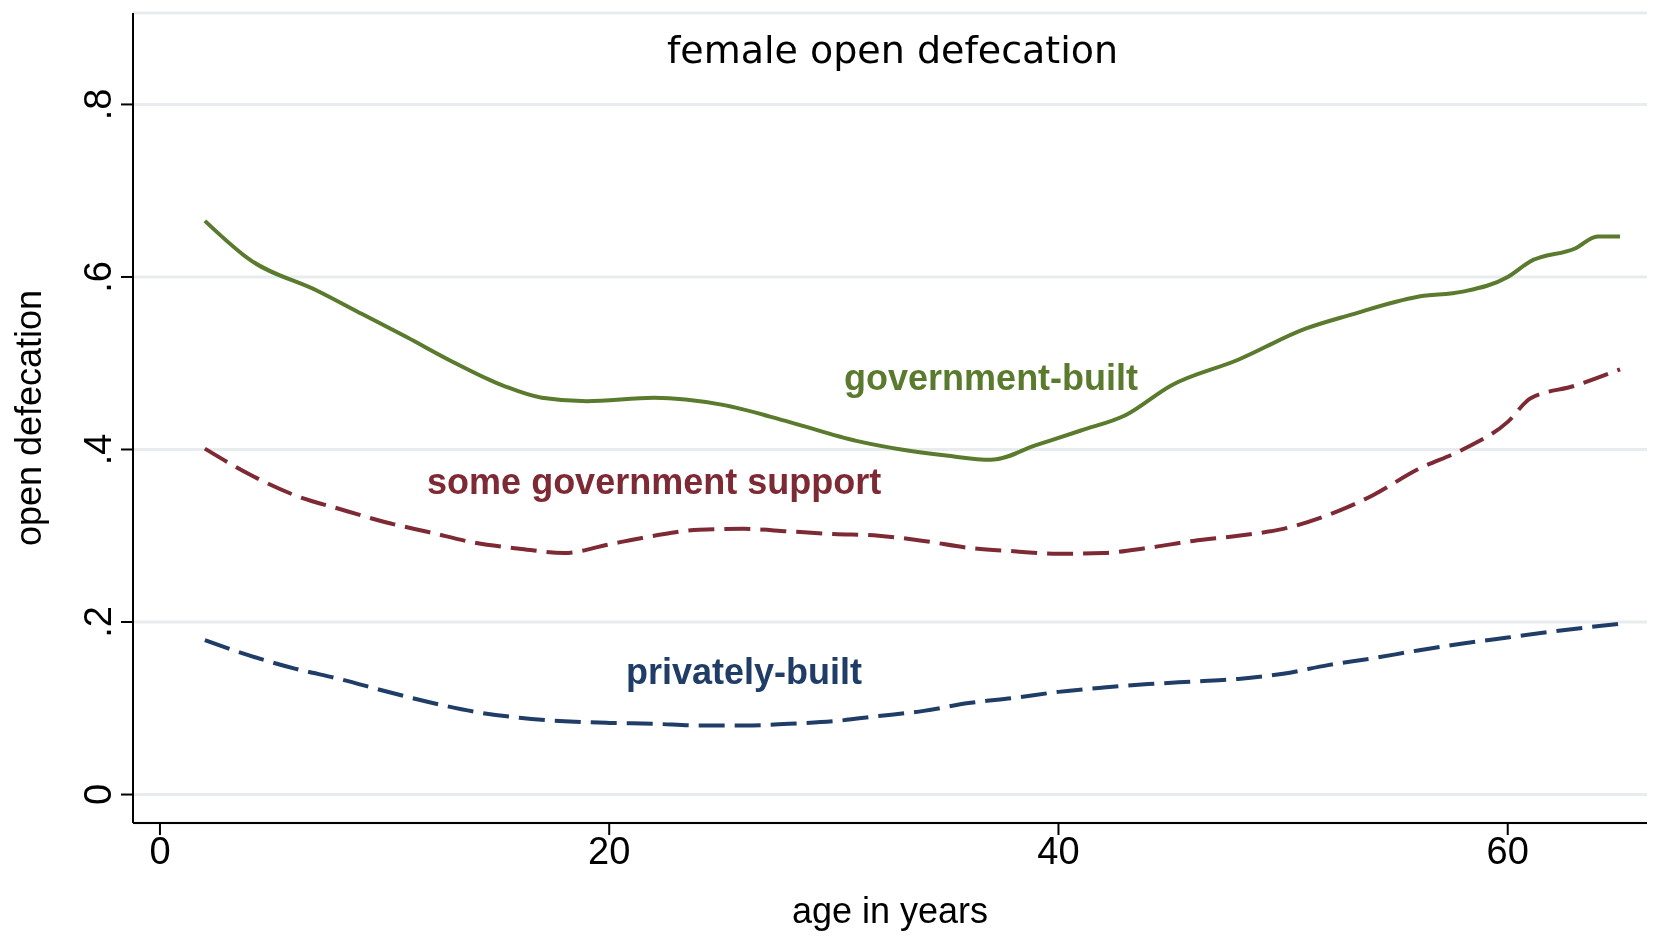  What do you see at coordinates (1507, 850) in the screenshot?
I see `x-tick-label: 60` at bounding box center [1507, 850].